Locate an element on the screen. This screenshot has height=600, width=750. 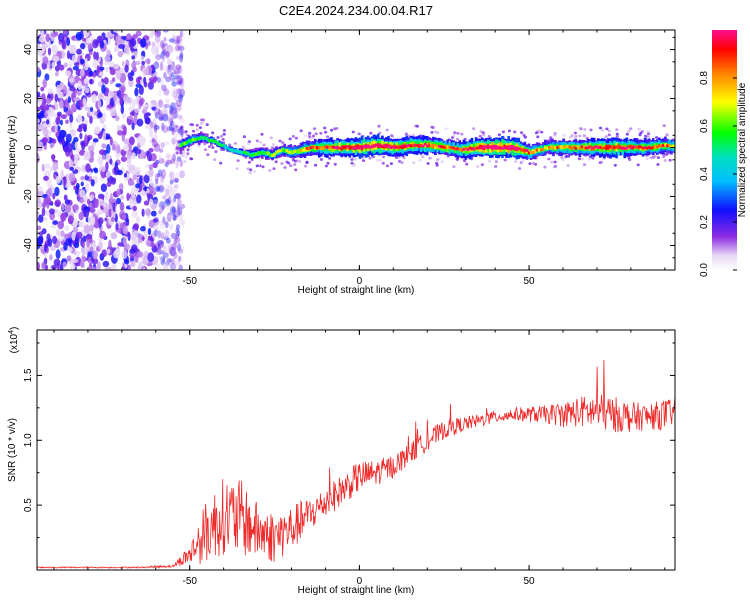
colorbar-gradient is located at coordinates (724, 150).